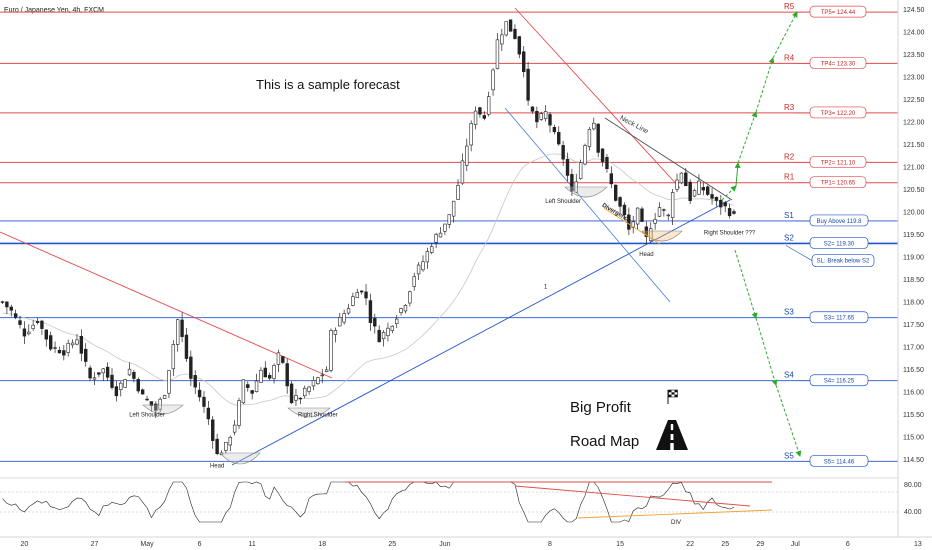 The height and width of the screenshot is (550, 932). I want to click on date-tick-label: 25, so click(392, 544).